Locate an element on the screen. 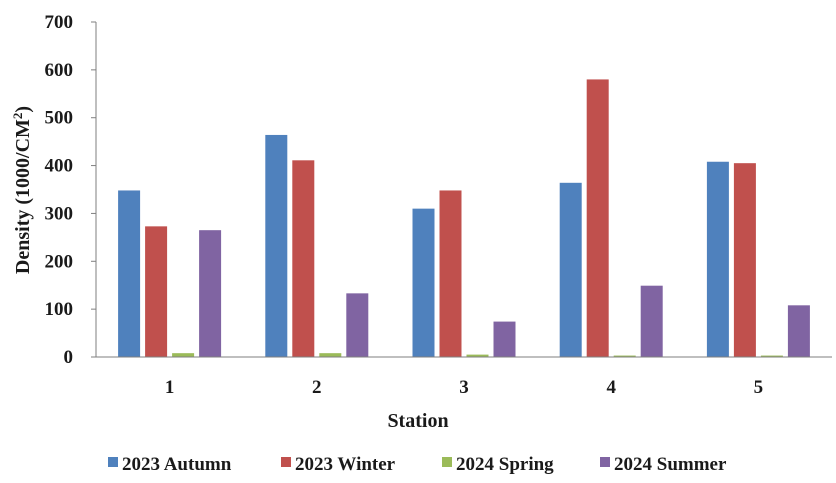  y-tick-label: 600 is located at coordinates (59, 70).